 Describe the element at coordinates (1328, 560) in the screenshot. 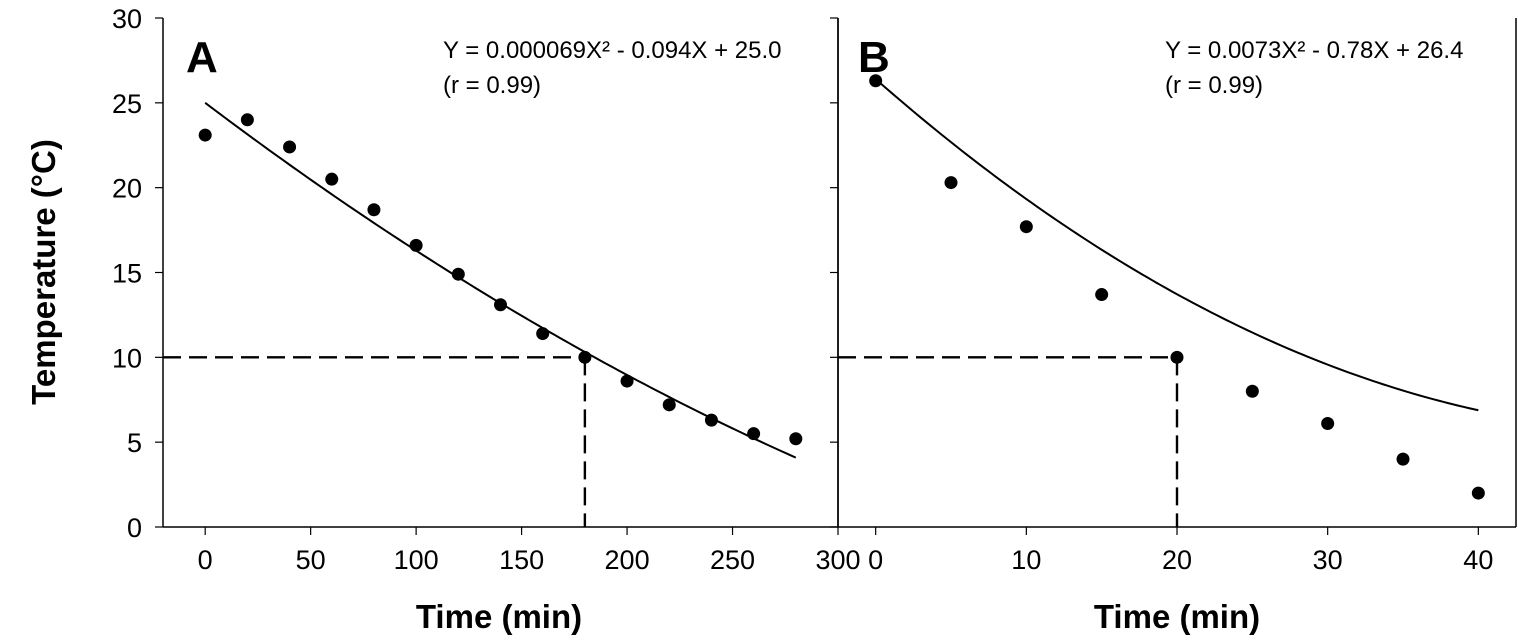

I see `panel-b-x-tick-label: 30` at that location.